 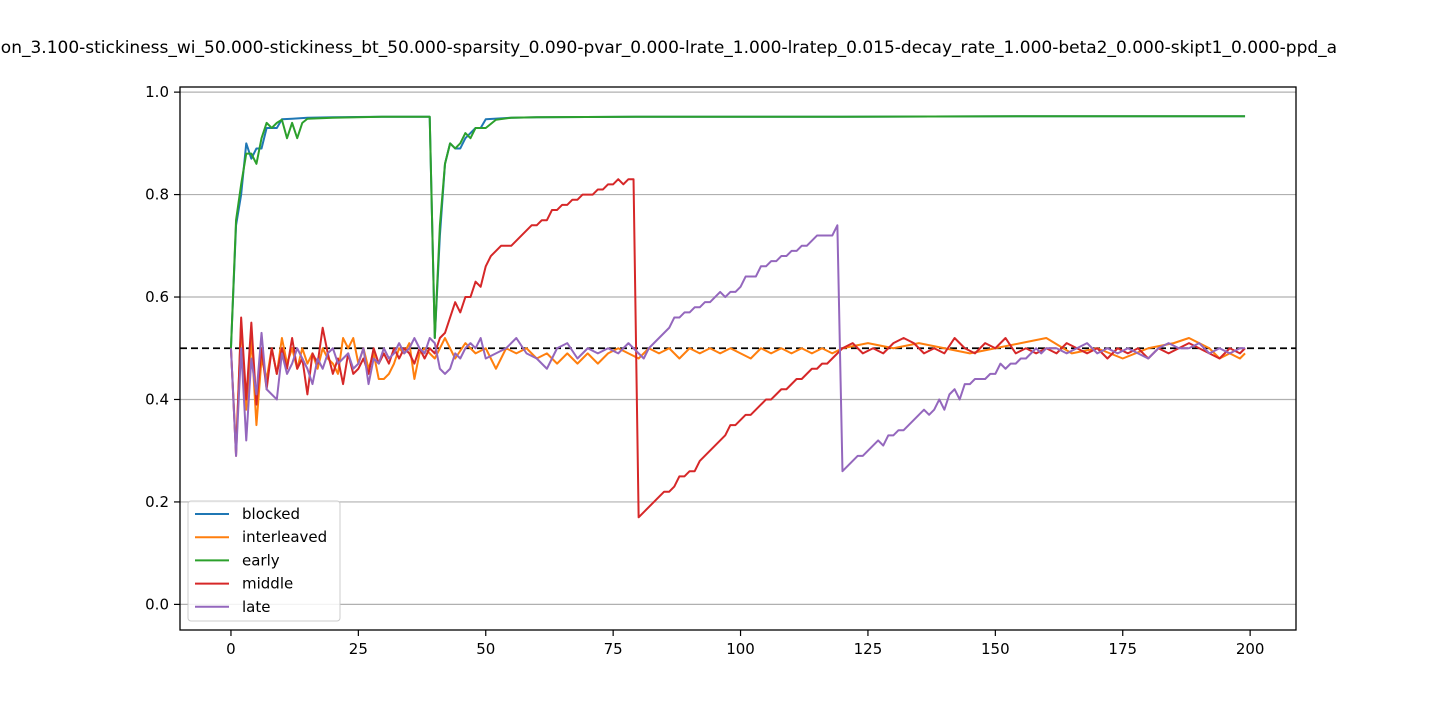 I want to click on legend: blocked interleaved early middle late, so click(x=264, y=561).